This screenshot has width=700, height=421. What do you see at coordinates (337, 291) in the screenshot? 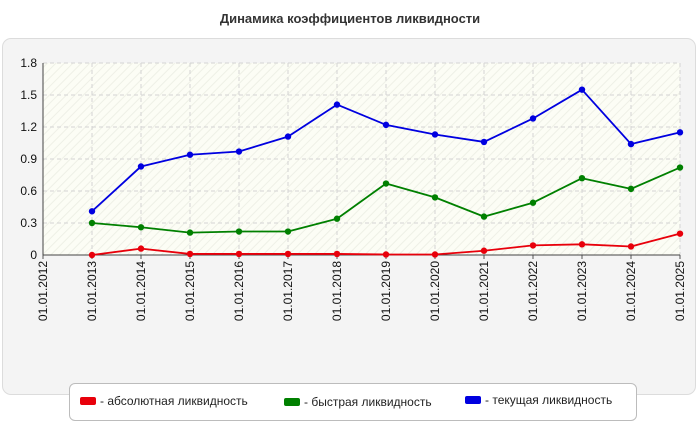
I see `x-tick-label: 01.01.2018` at bounding box center [337, 291].